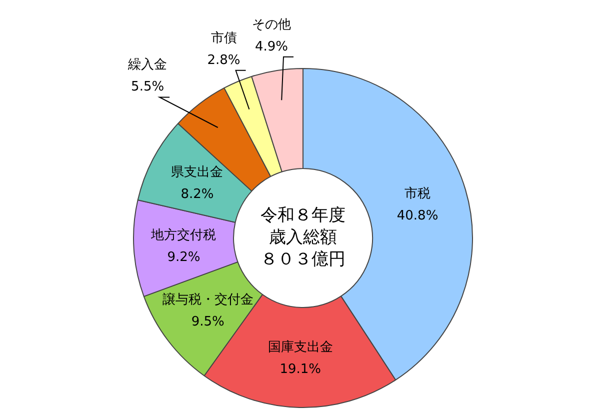 This screenshot has height=414, width=600. What do you see at coordinates (301, 369) in the screenshot?
I see `data-label: 19.1%` at bounding box center [301, 369].